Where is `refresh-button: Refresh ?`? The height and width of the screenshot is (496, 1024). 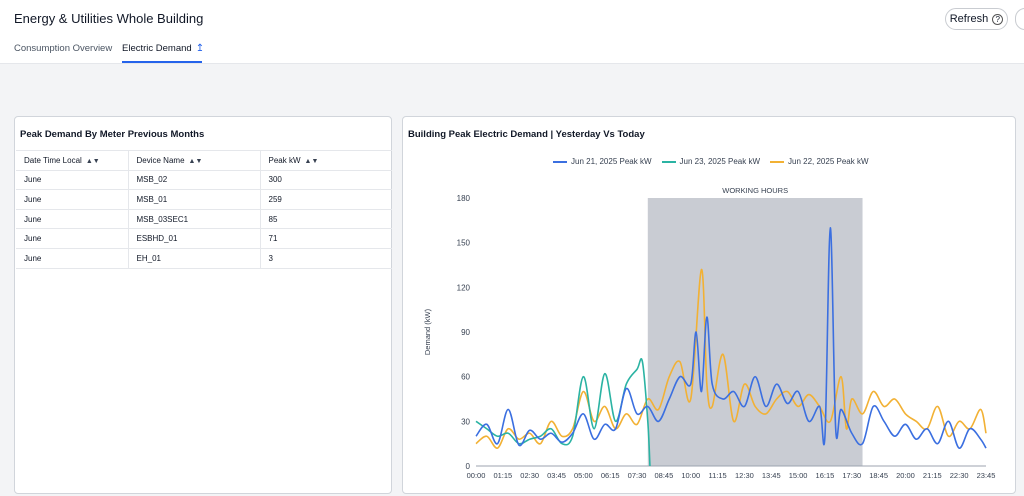 refresh-button: Refresh ? is located at coordinates (976, 19).